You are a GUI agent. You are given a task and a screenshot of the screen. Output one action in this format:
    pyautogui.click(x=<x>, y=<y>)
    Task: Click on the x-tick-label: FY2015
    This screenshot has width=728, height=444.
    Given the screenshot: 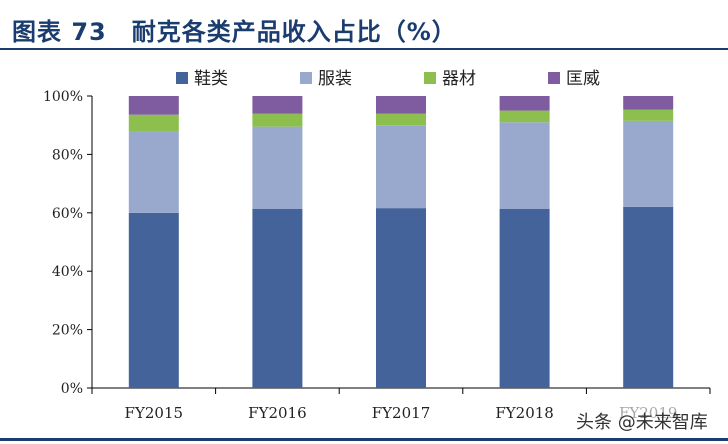 What is the action you would take?
    pyautogui.click(x=154, y=413)
    